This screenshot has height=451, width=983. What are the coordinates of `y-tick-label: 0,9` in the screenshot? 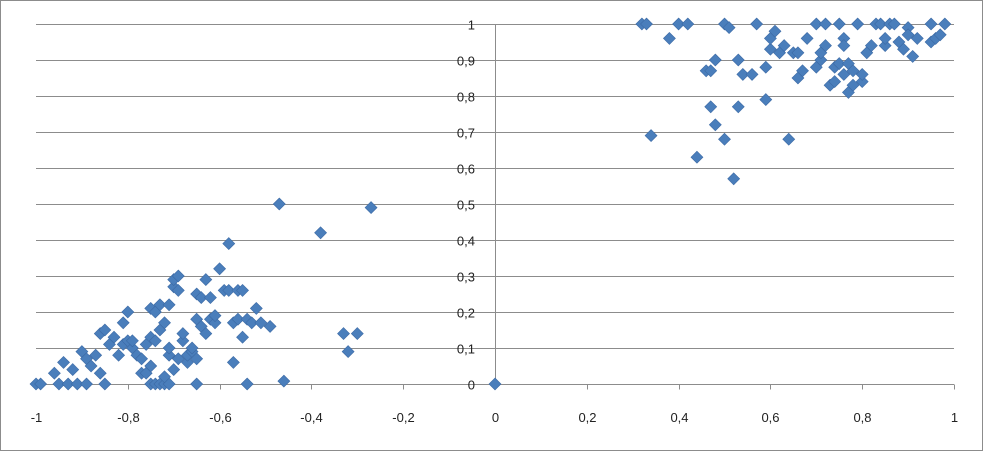 It's located at (466, 61).